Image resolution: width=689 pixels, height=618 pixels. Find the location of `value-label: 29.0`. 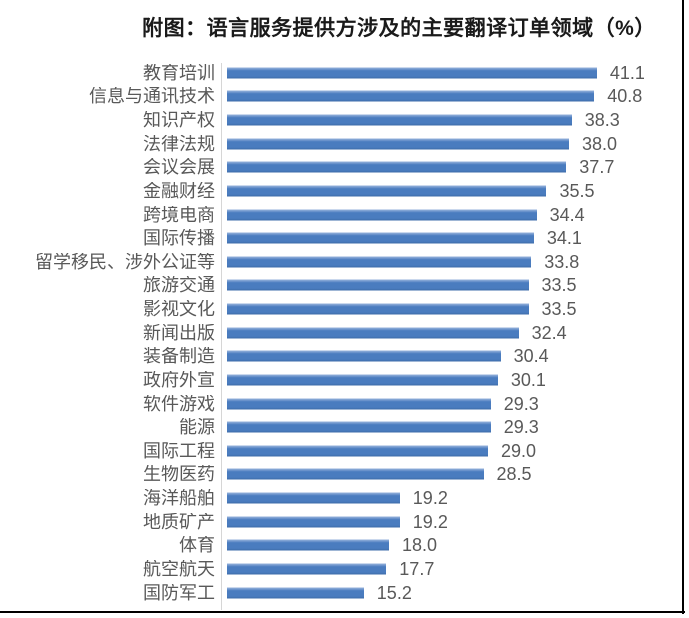

value-label: 29.0 is located at coordinates (518, 450).